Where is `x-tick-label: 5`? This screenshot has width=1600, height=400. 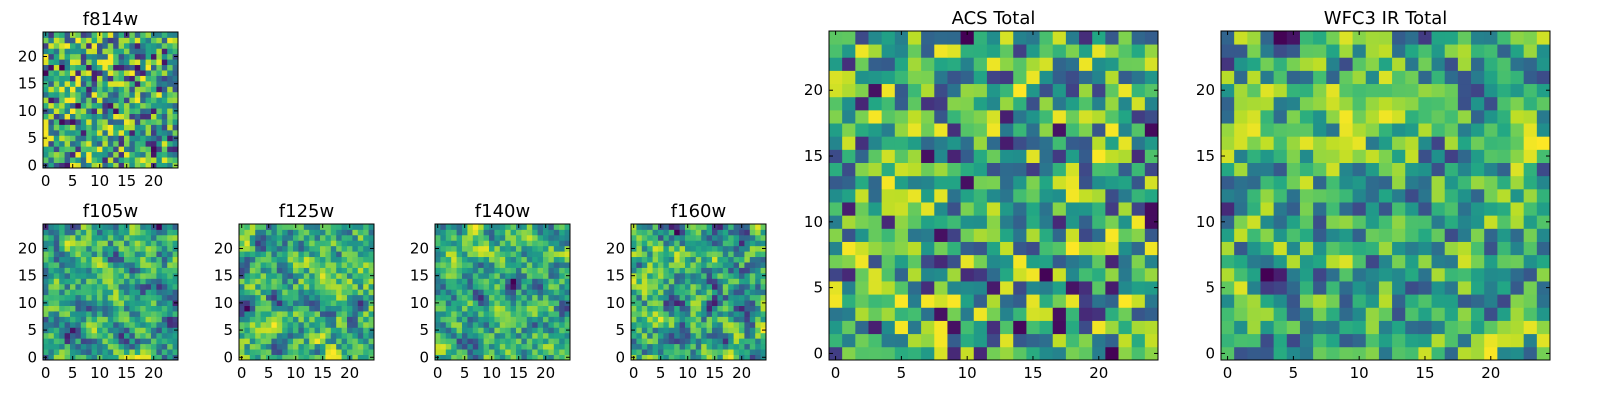
x-tick-label: 5 is located at coordinates (73, 373).